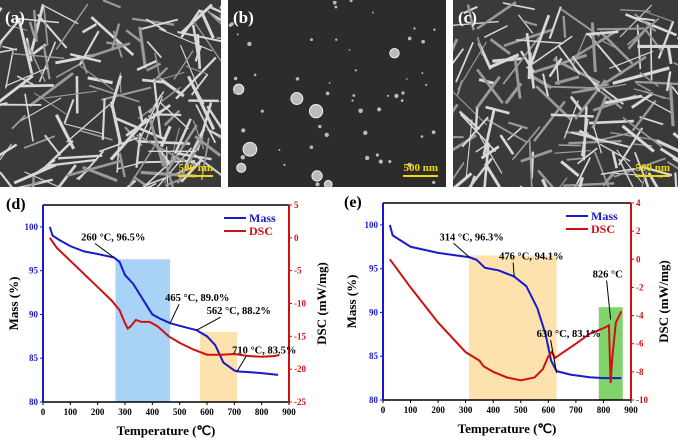  What do you see at coordinates (549, 410) in the screenshot?
I see `x-tick-label: 600` at bounding box center [549, 410].